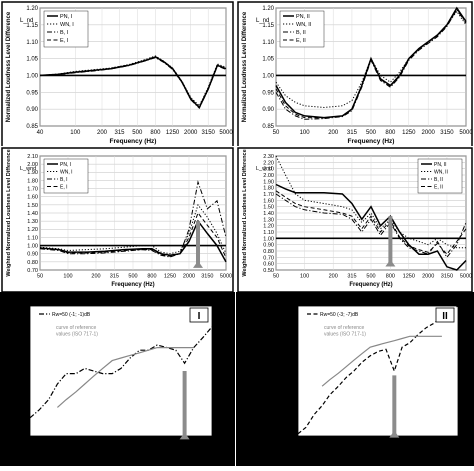 Image resolution: width=474 pixels, height=471 pixels. Describe the element at coordinates (268, 271) in the screenshot. I see `y-tick-label: 0.50` at that location.